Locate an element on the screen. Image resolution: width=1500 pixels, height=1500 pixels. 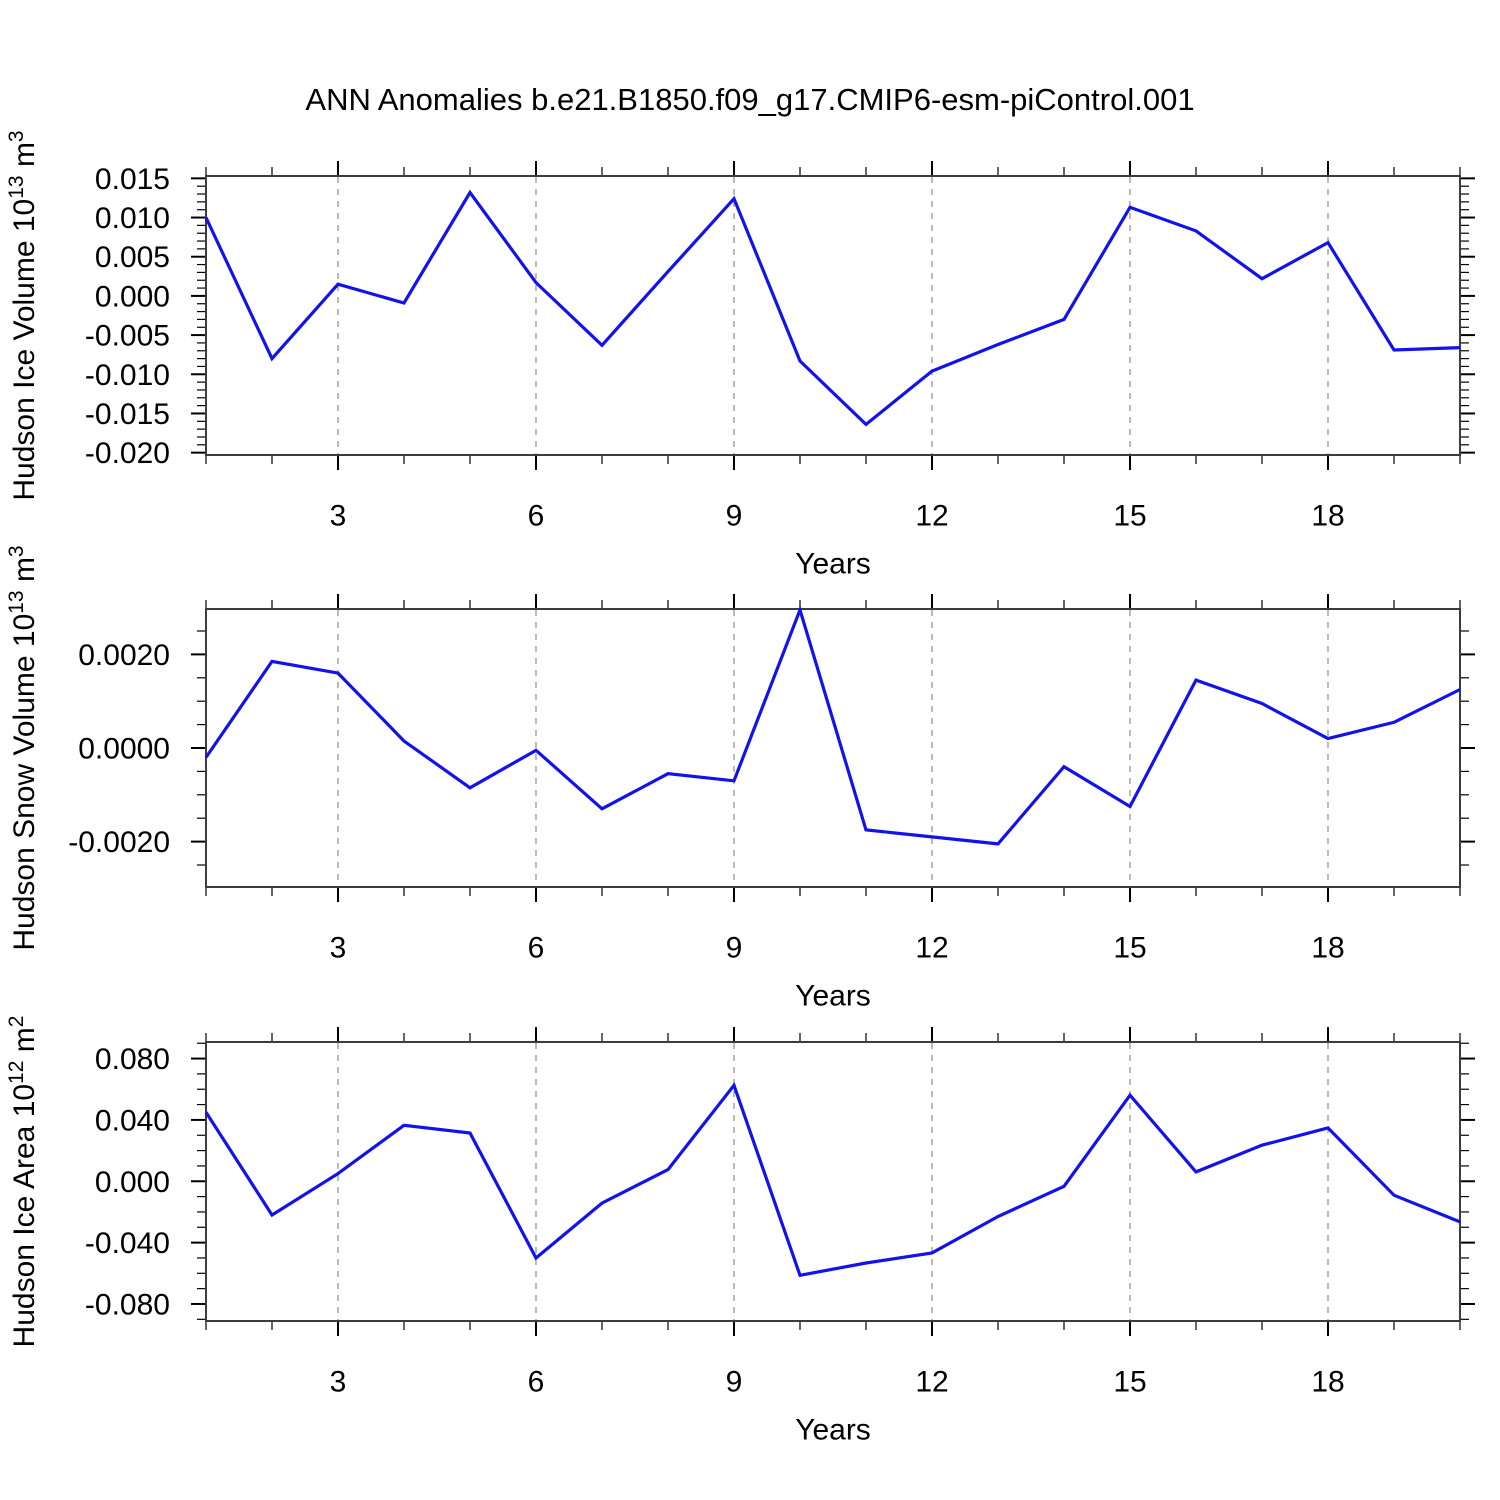
y-axis-title: Hudson Ice Area 1012 m2 is located at coordinates (23, 1182).